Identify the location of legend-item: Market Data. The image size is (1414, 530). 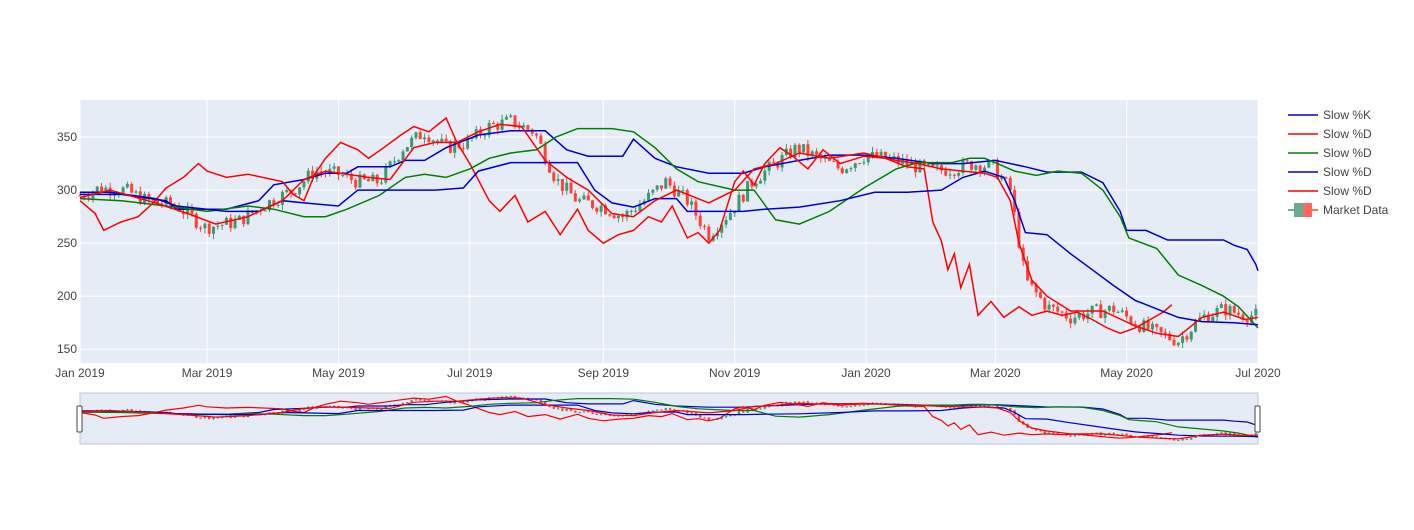
(1338, 210).